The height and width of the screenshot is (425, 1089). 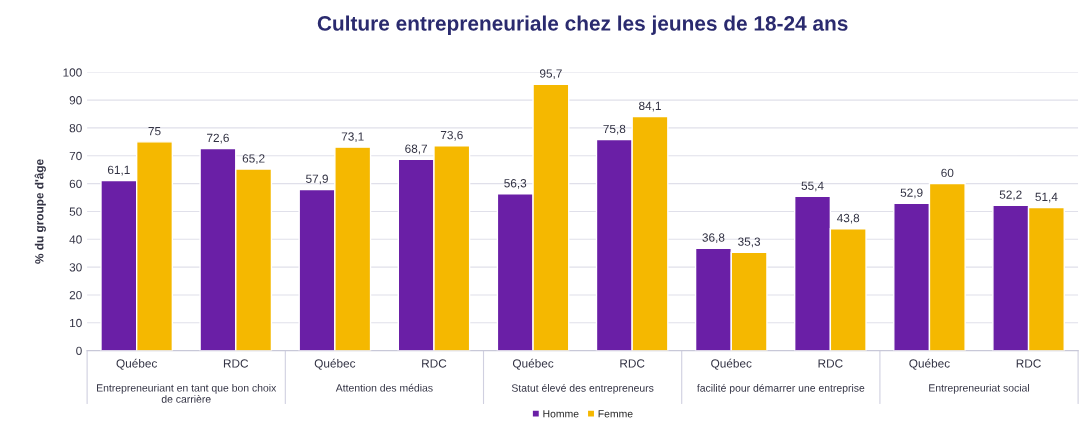 What do you see at coordinates (218, 138) in the screenshot?
I see `data-label: 72,6` at bounding box center [218, 138].